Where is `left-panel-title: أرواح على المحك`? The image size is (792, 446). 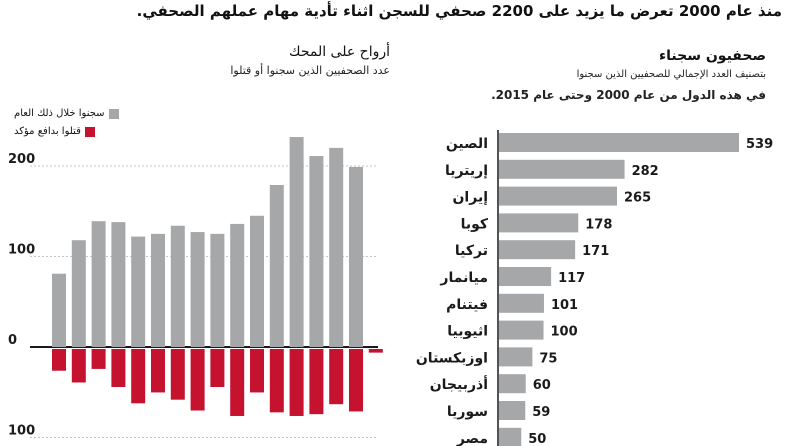 left-panel-title: أرواح على المحك is located at coordinates (339, 52).